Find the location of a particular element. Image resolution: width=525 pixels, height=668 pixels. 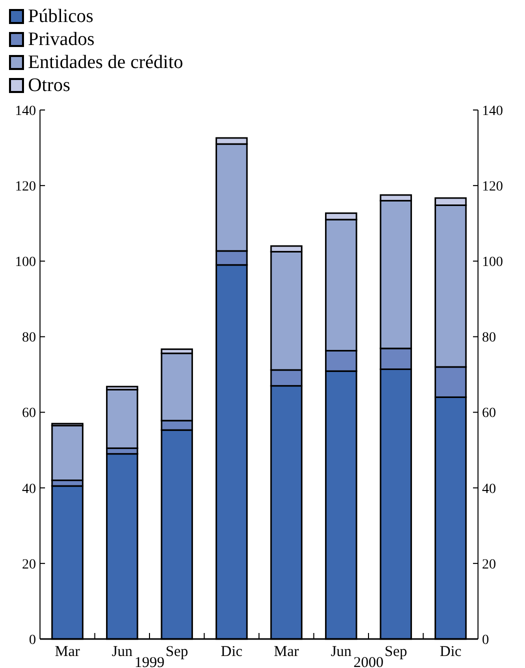

y2-tick-label: 120 is located at coordinates (492, 186).